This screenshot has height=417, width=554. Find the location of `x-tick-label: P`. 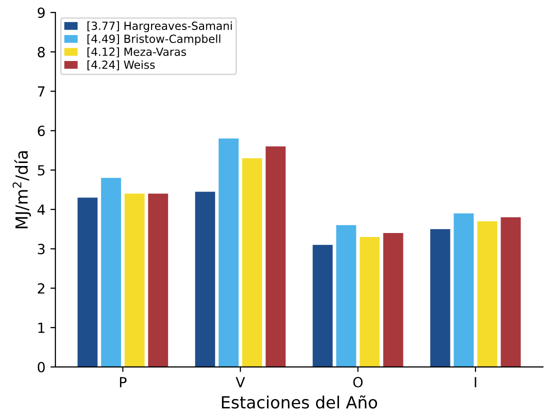

x-tick-label: P is located at coordinates (123, 382).